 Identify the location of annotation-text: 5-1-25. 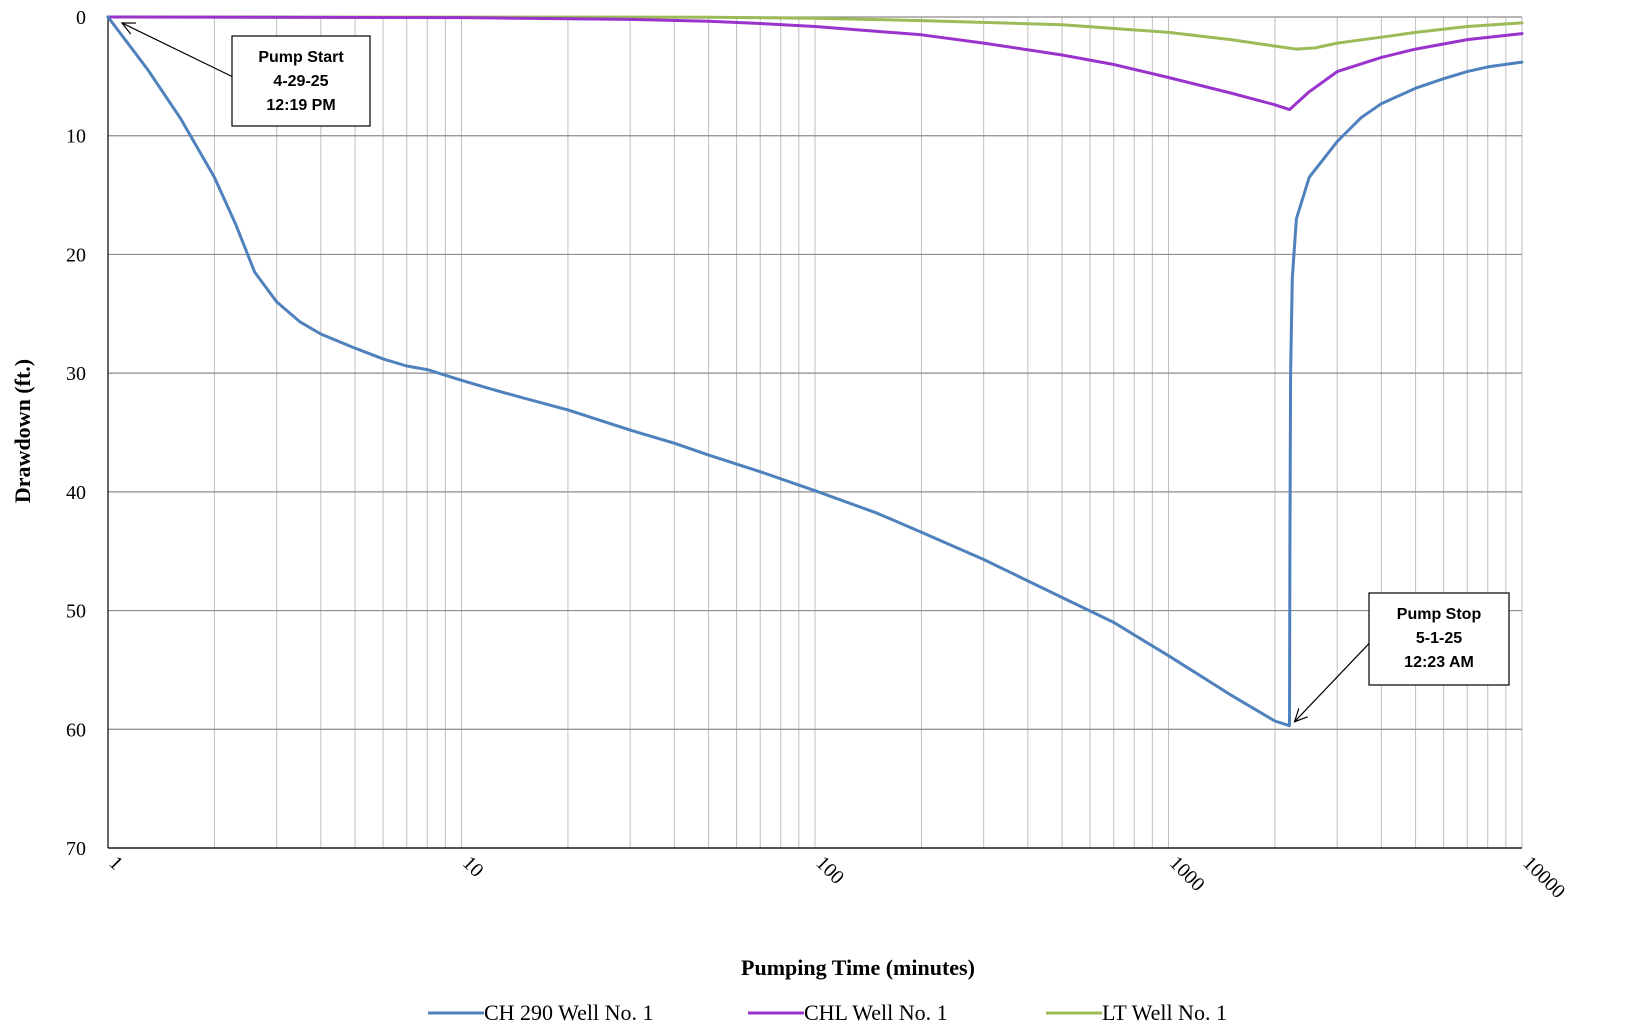
(1439, 638).